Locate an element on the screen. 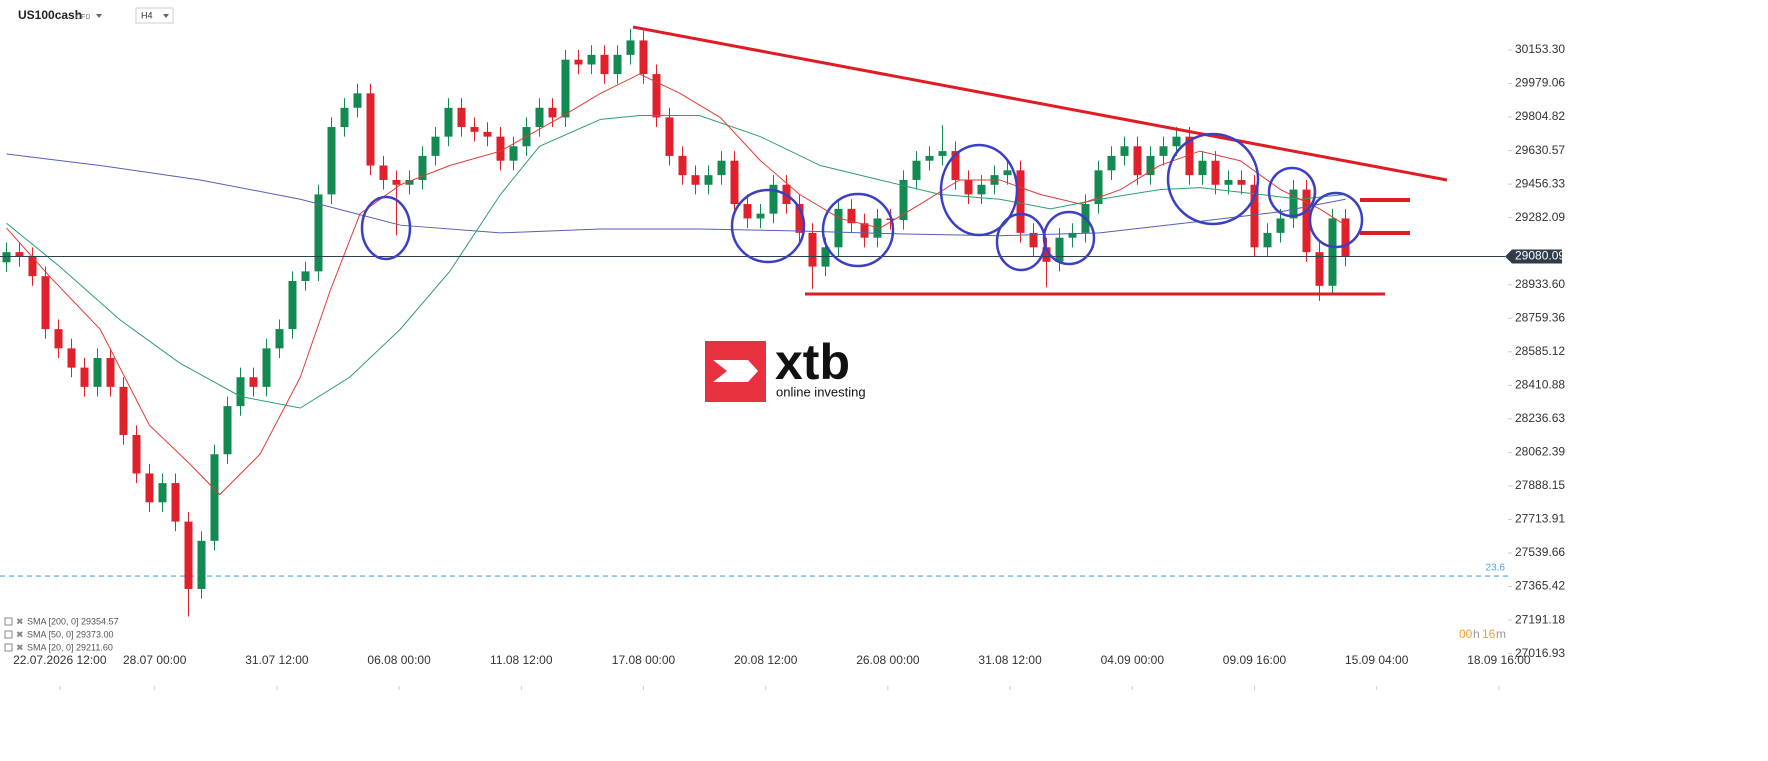 The width and height of the screenshot is (1768, 761). timeframe-box is located at coordinates (154, 15).